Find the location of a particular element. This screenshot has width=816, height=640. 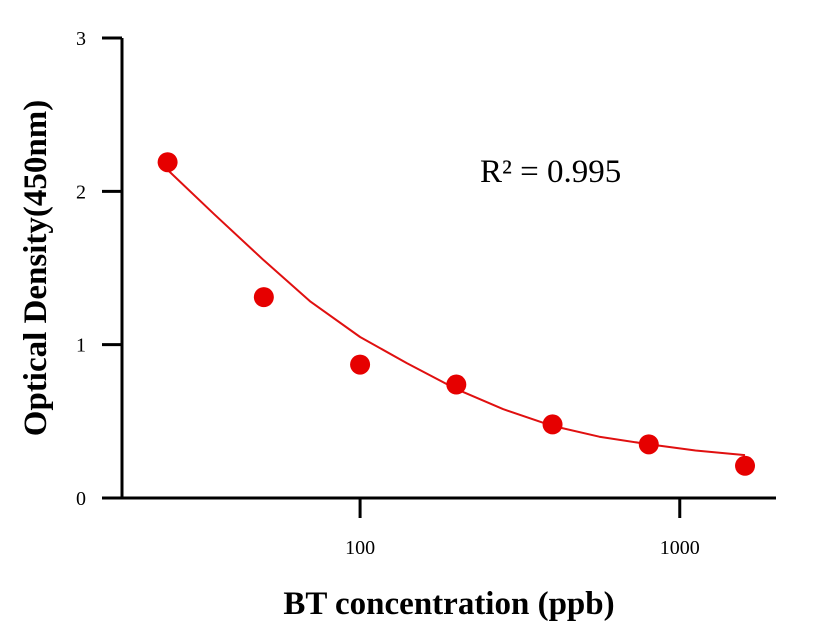

y-tick-label: 2 is located at coordinates (81, 192).